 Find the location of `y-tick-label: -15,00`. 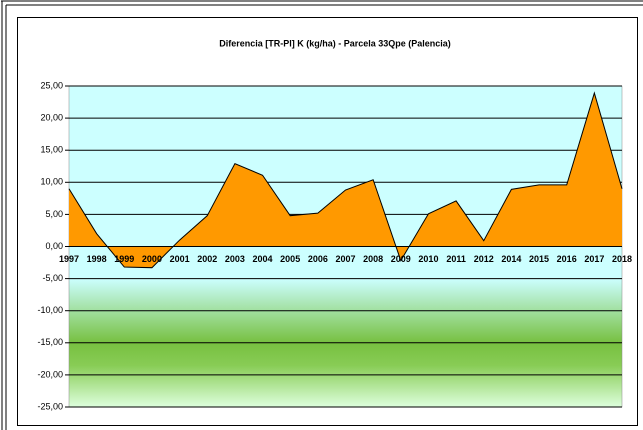

y-tick-label: -15,00 is located at coordinates (50, 342).